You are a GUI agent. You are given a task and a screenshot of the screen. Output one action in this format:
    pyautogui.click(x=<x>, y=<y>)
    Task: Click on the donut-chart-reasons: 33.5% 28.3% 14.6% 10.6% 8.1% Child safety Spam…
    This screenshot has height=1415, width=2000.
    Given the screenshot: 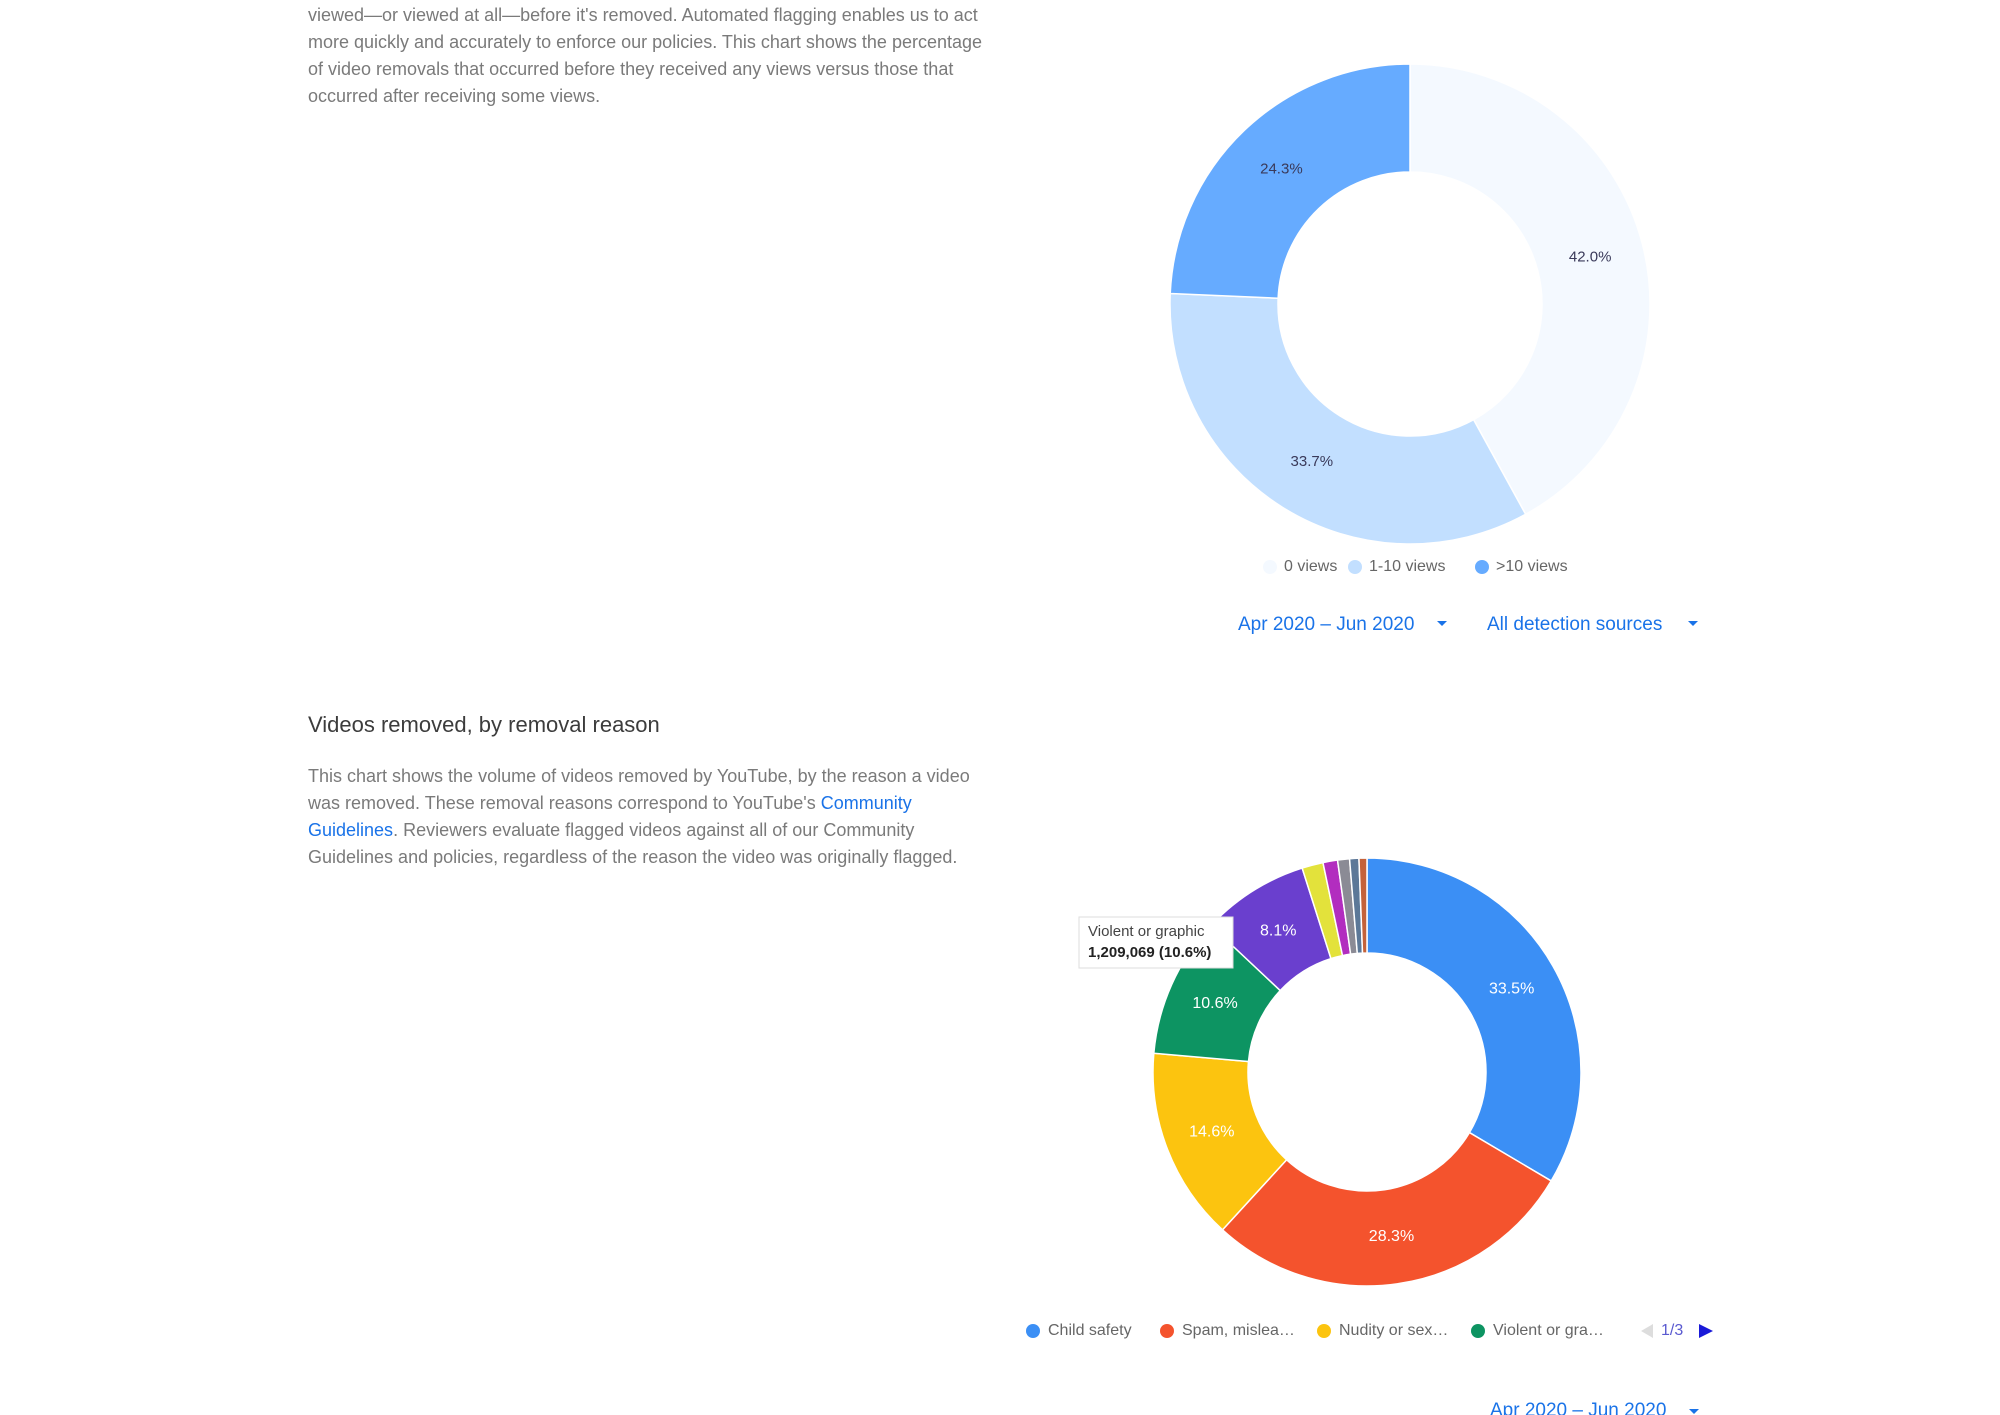 What is the action you would take?
    pyautogui.click(x=1369, y=1098)
    